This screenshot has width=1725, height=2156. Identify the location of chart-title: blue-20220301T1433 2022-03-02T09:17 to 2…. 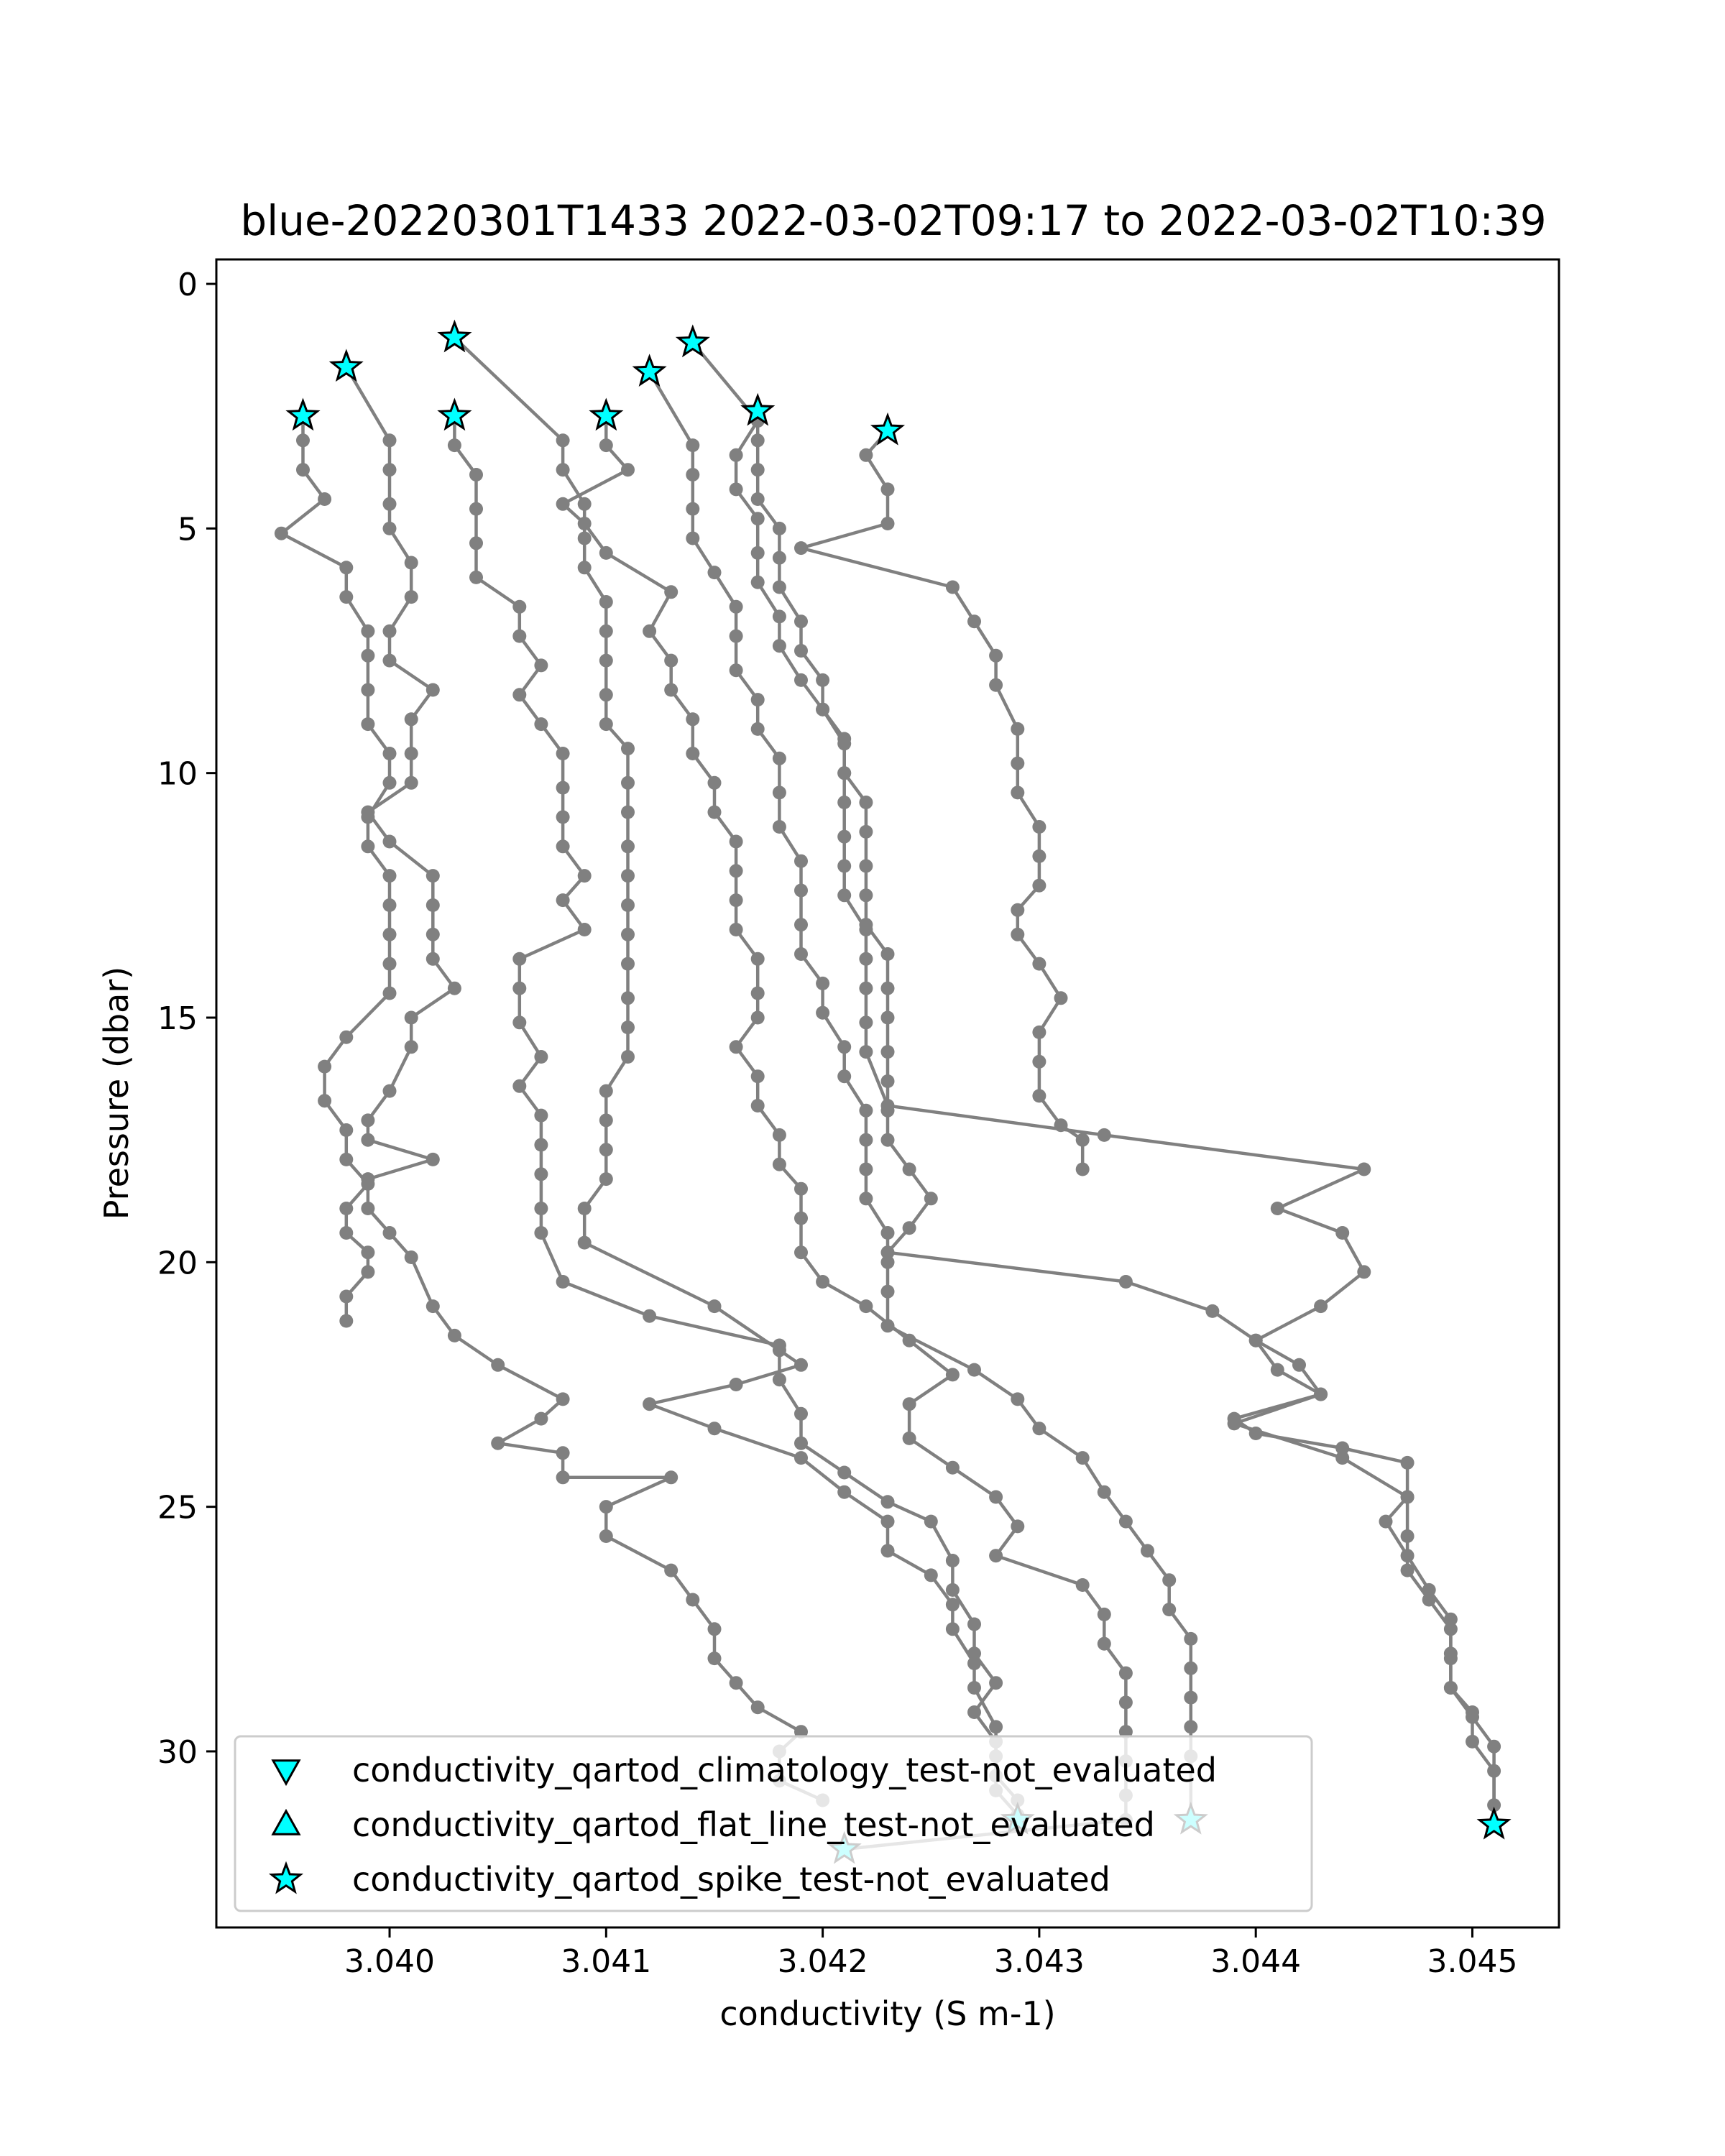
(893, 220).